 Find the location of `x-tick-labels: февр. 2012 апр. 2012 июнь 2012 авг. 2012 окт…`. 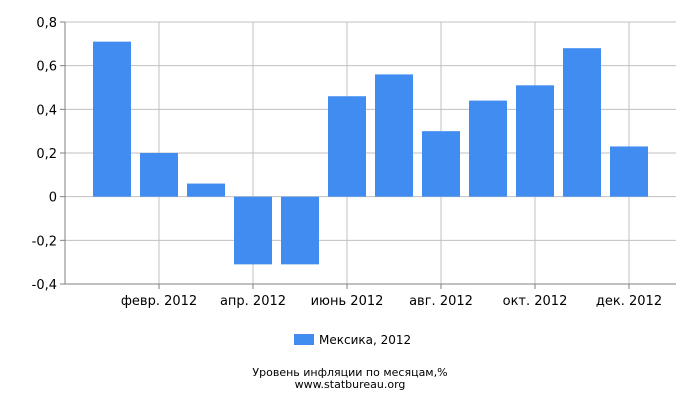

x-tick-labels: февр. 2012 апр. 2012 июнь 2012 авг. 2012 окт… is located at coordinates (391, 301).